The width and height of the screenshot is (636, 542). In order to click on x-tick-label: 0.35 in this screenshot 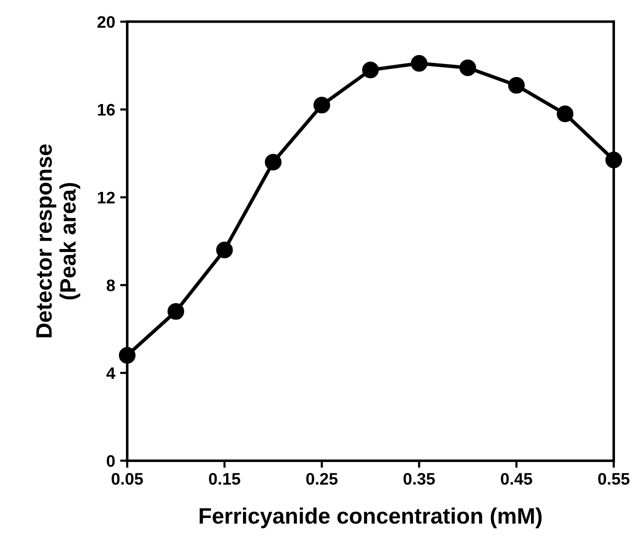, I will do `click(419, 478)`.